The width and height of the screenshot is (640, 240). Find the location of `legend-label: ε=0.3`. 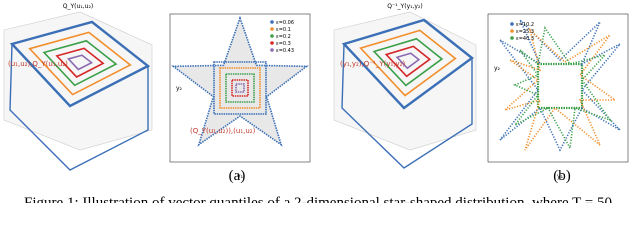

legend-label: ε=0.3 is located at coordinates (283, 44).